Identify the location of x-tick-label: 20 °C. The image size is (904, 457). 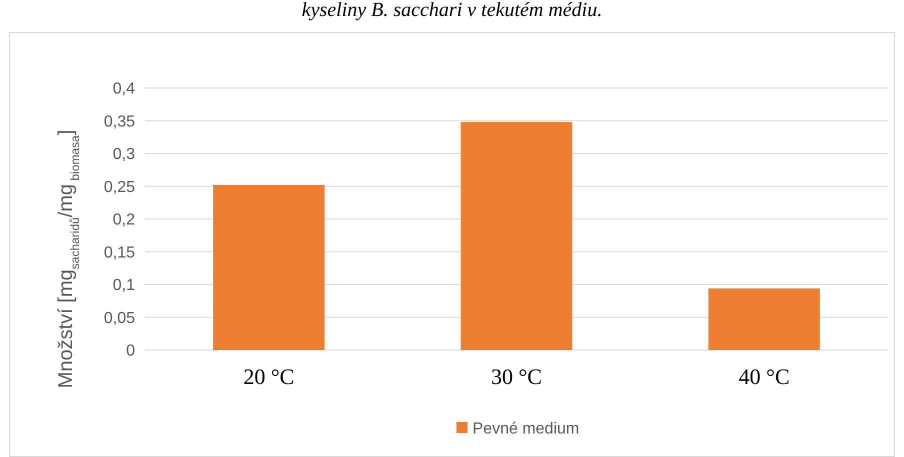
(268, 376).